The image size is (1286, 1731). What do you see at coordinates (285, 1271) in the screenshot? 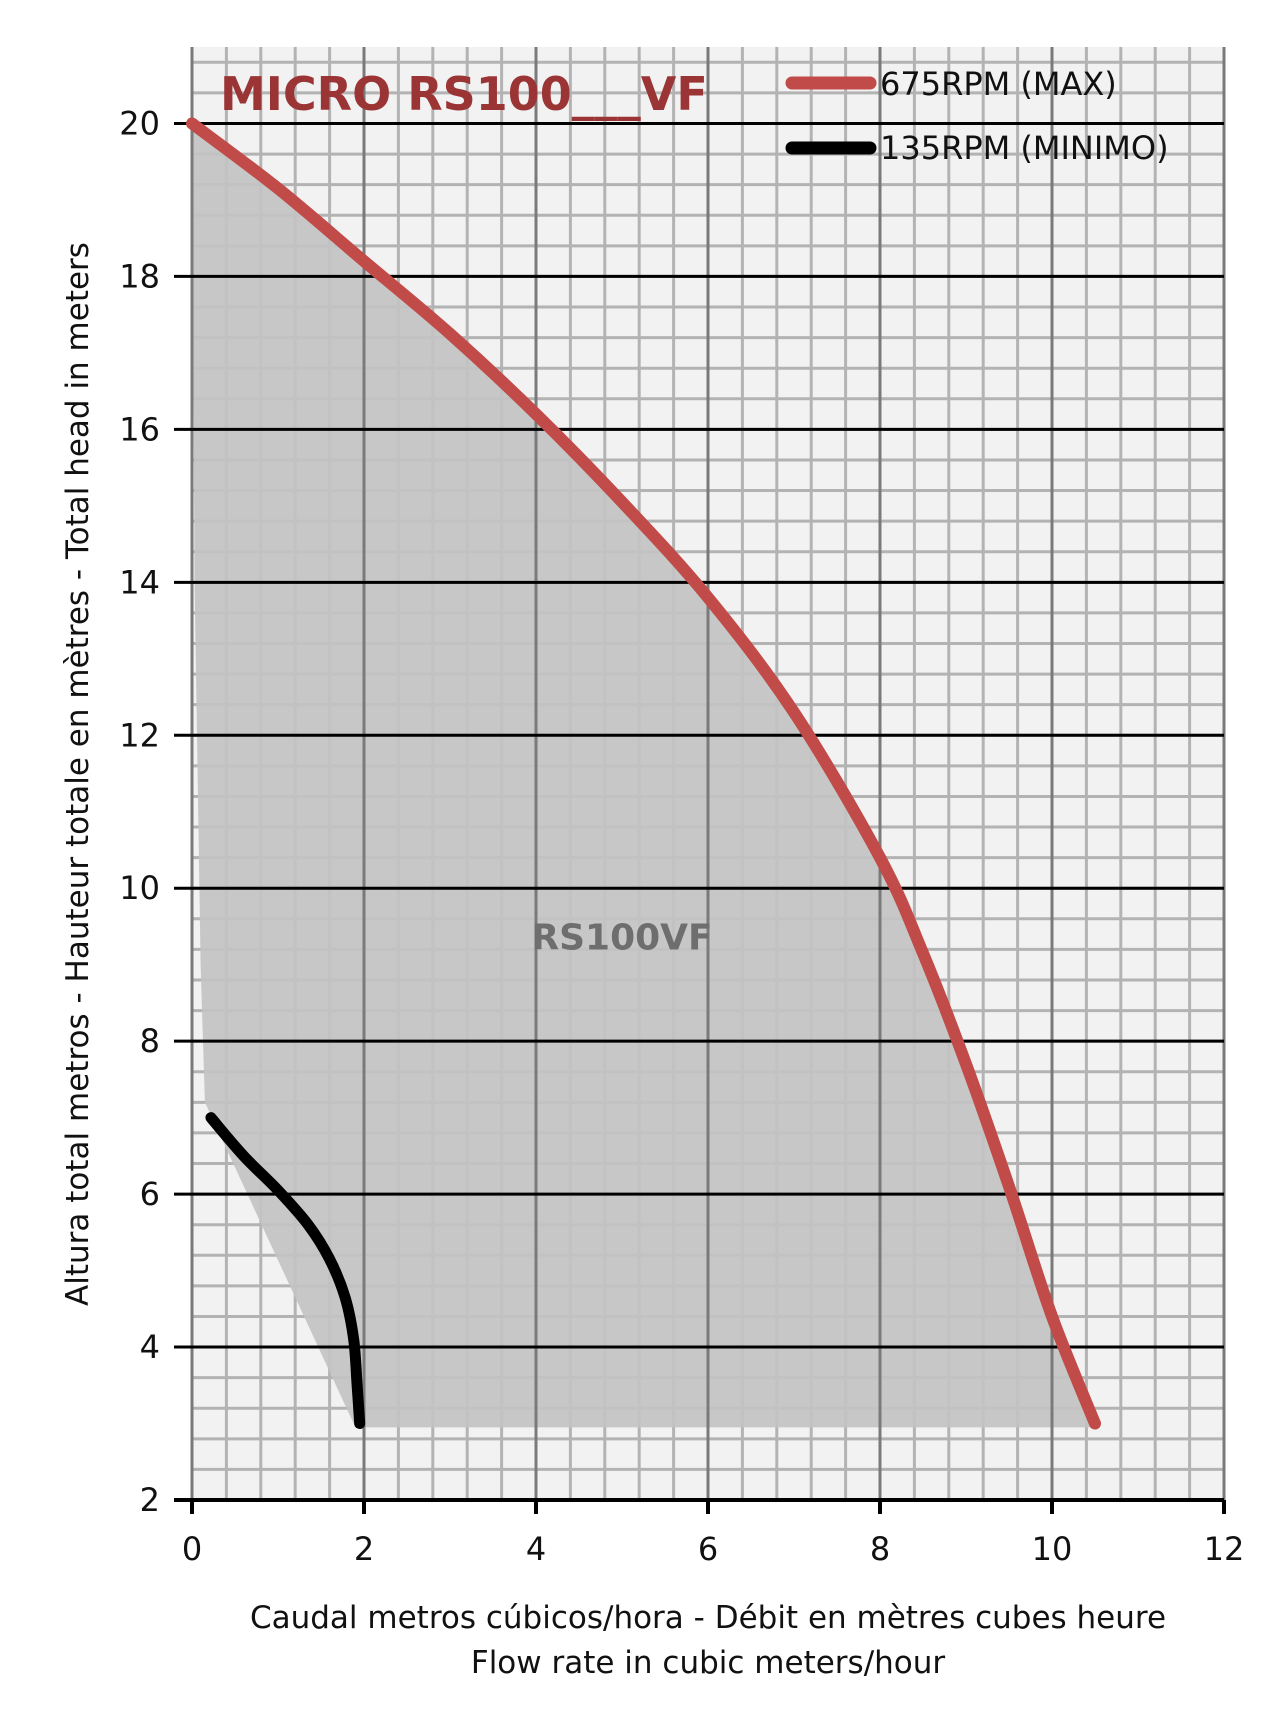
I see `series-line-min` at bounding box center [285, 1271].